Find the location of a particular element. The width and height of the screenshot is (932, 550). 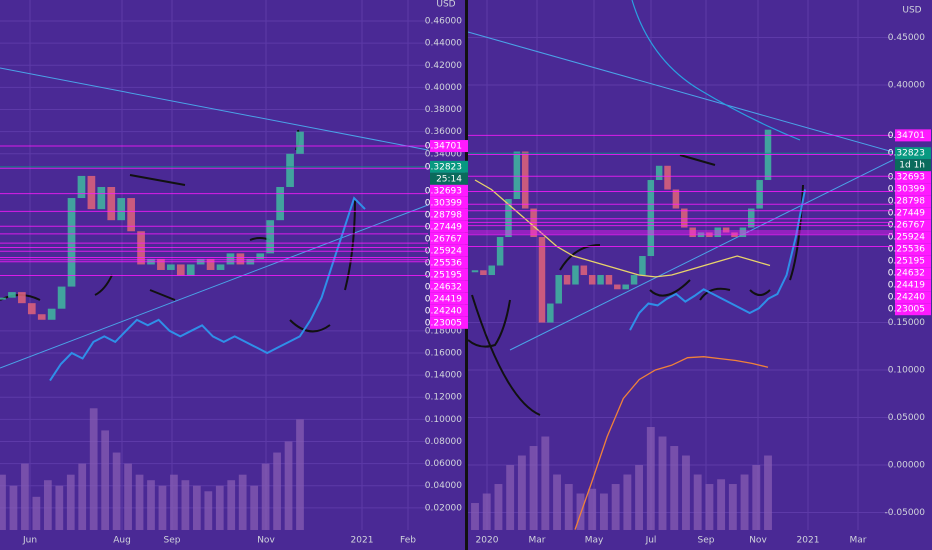

y-tick-label: 0.15000 is located at coordinates (906, 323).